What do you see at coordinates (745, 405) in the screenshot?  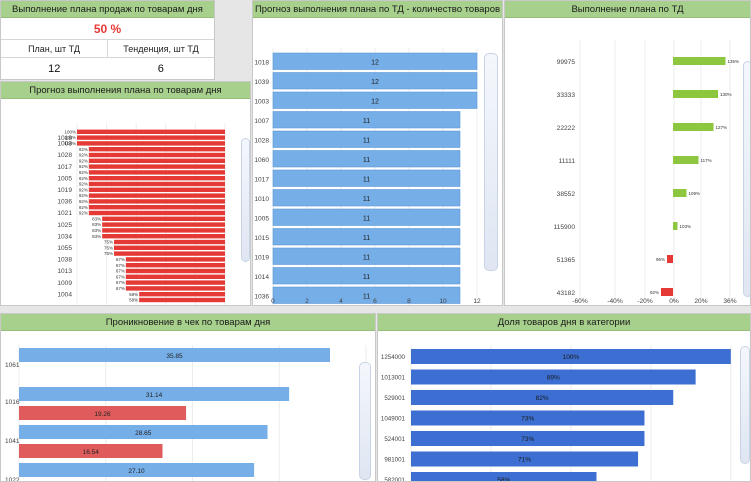 I see `category-share-scrollbar` at bounding box center [745, 405].